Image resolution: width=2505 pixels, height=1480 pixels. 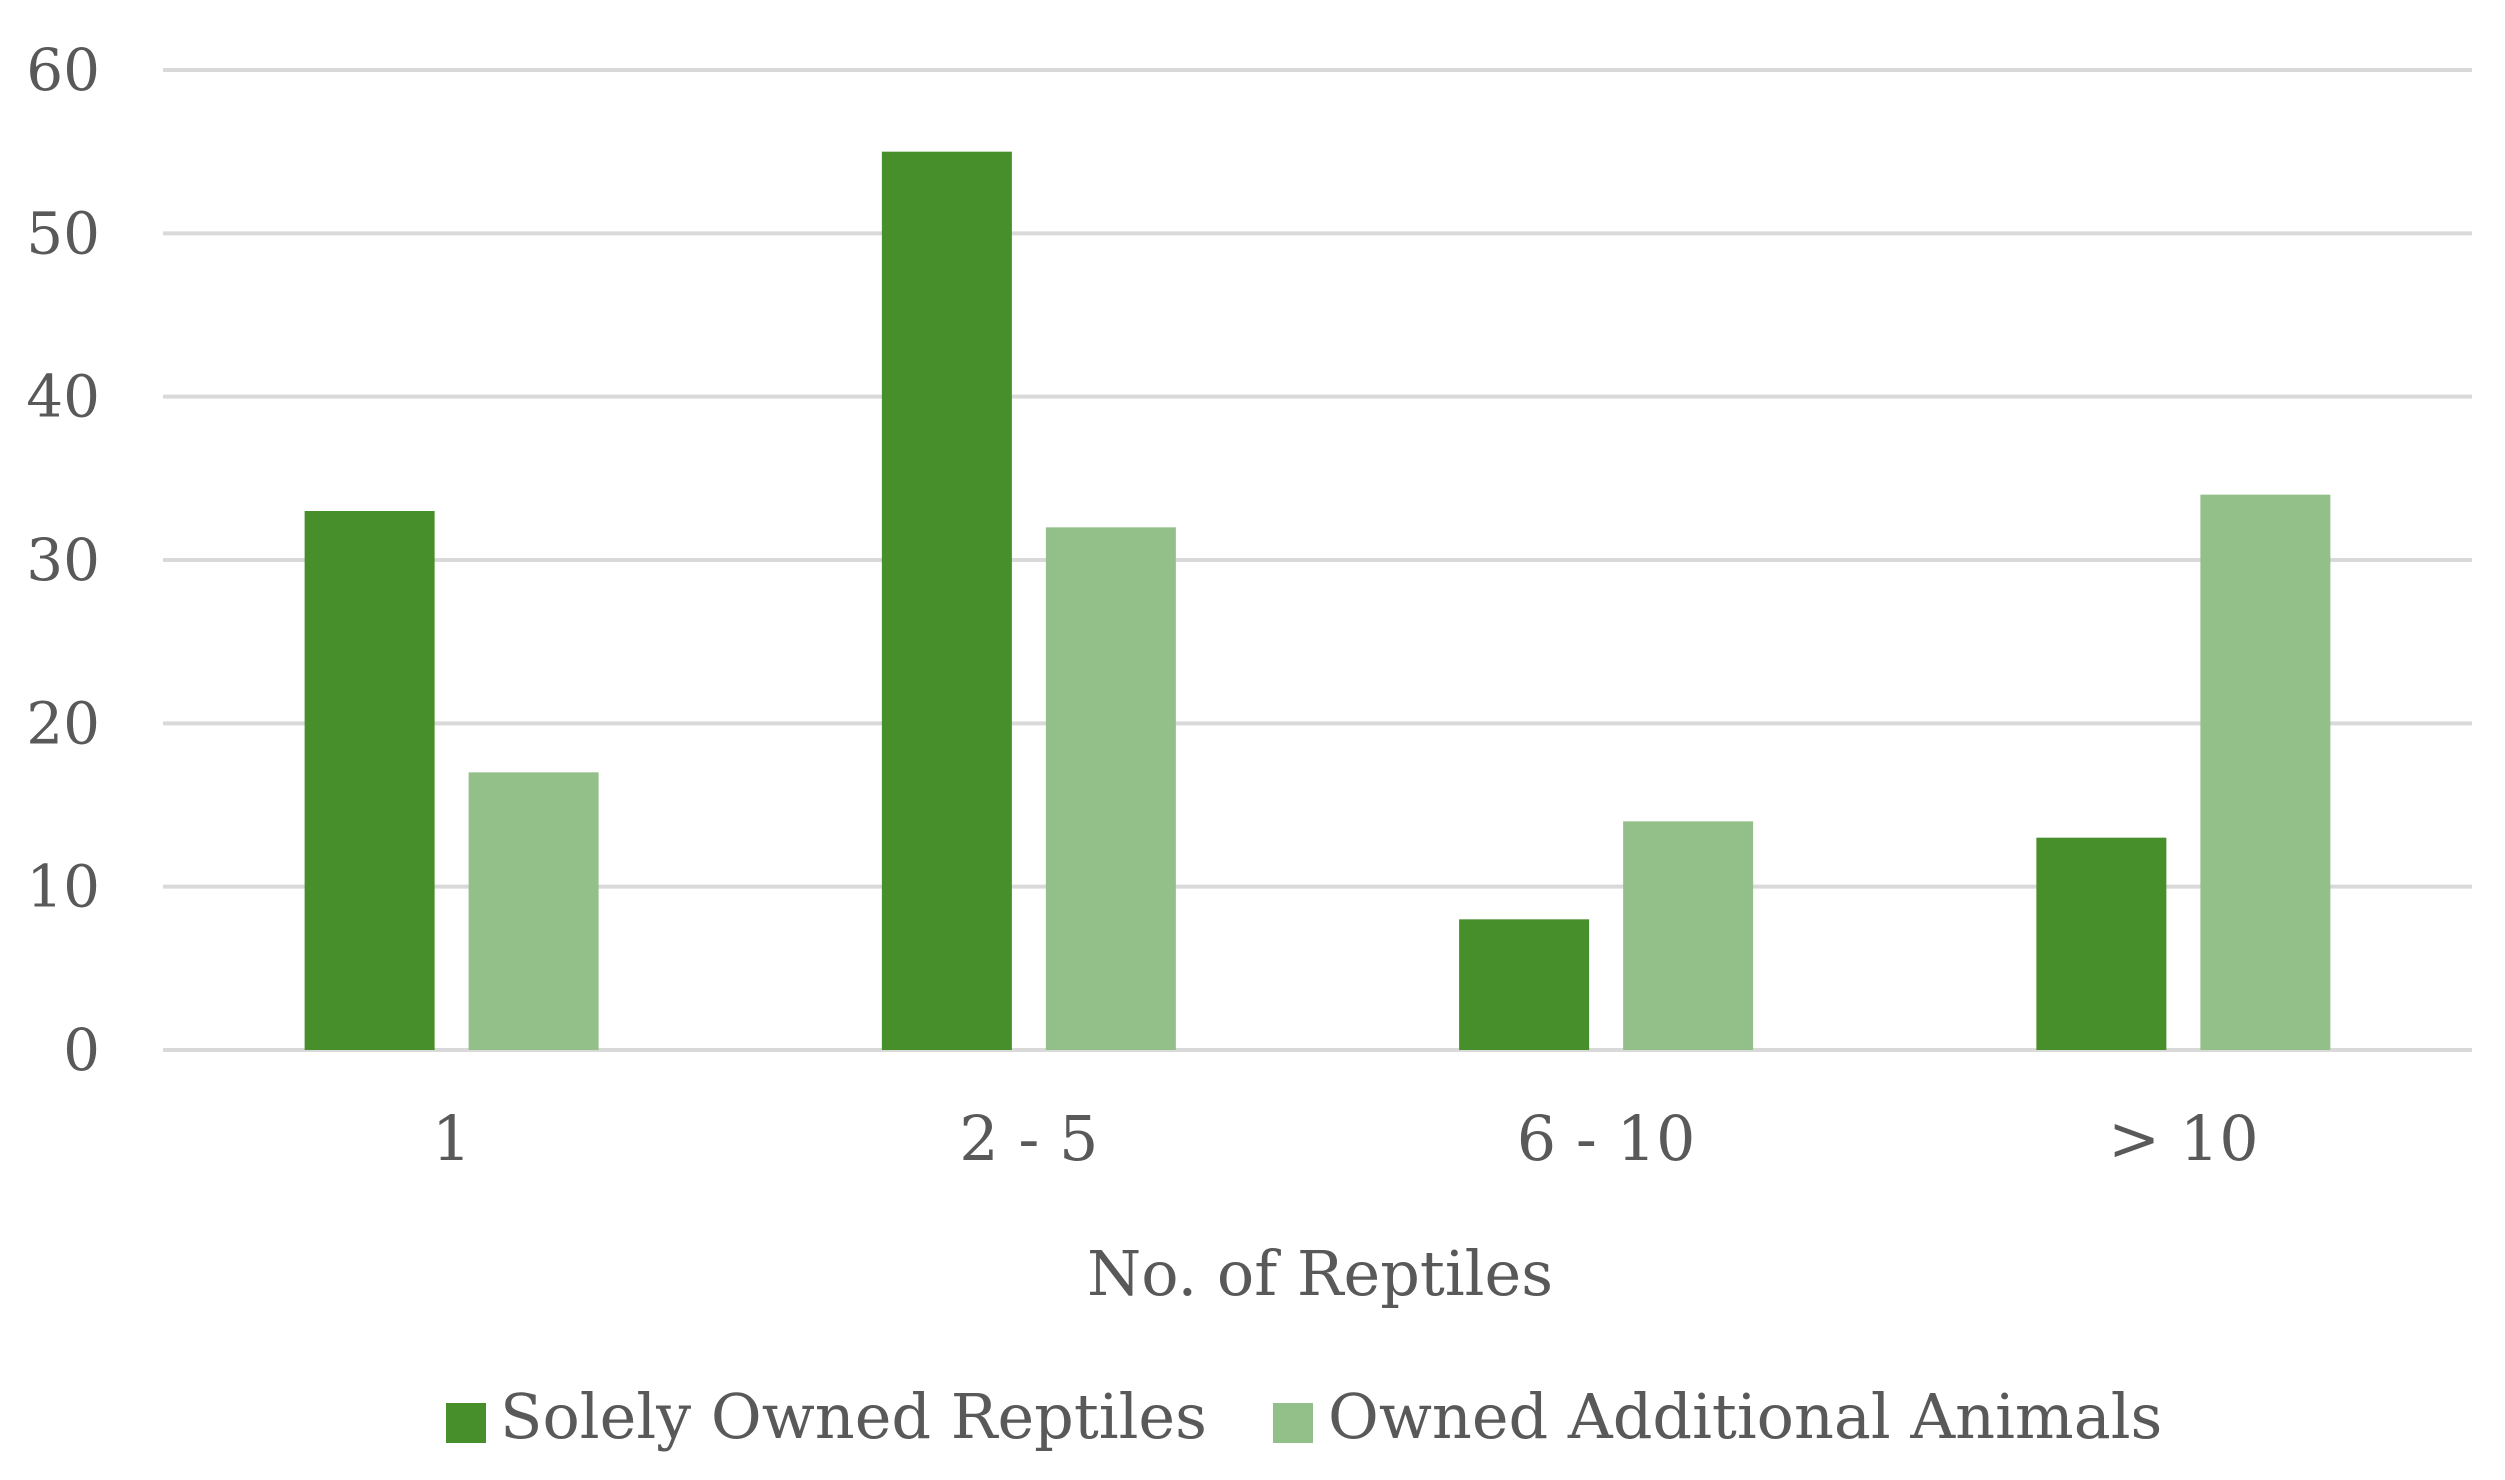 What do you see at coordinates (63, 70) in the screenshot?
I see `y-tick-label: 60` at bounding box center [63, 70].